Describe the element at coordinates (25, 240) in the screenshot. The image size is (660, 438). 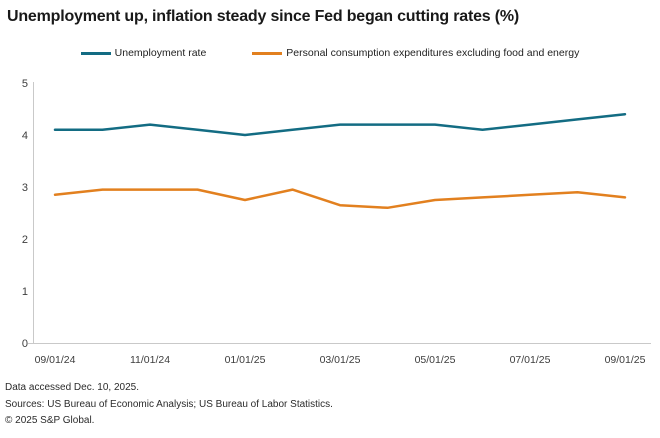
I see `y-tick-label: 2` at that location.